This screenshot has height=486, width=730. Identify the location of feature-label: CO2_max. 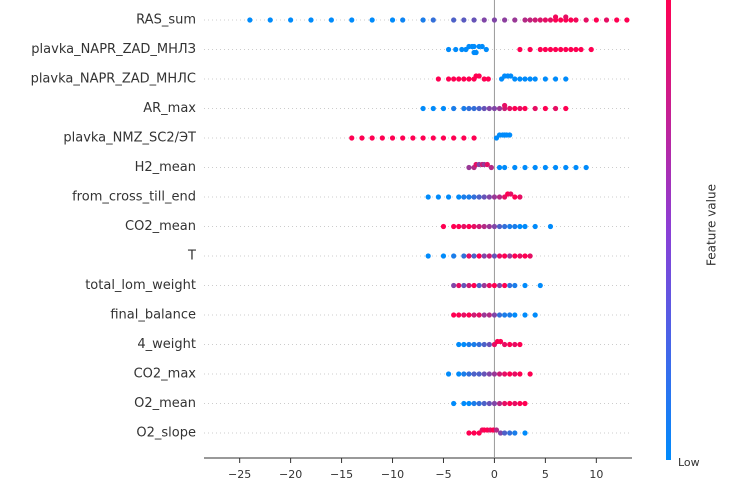
(165, 374).